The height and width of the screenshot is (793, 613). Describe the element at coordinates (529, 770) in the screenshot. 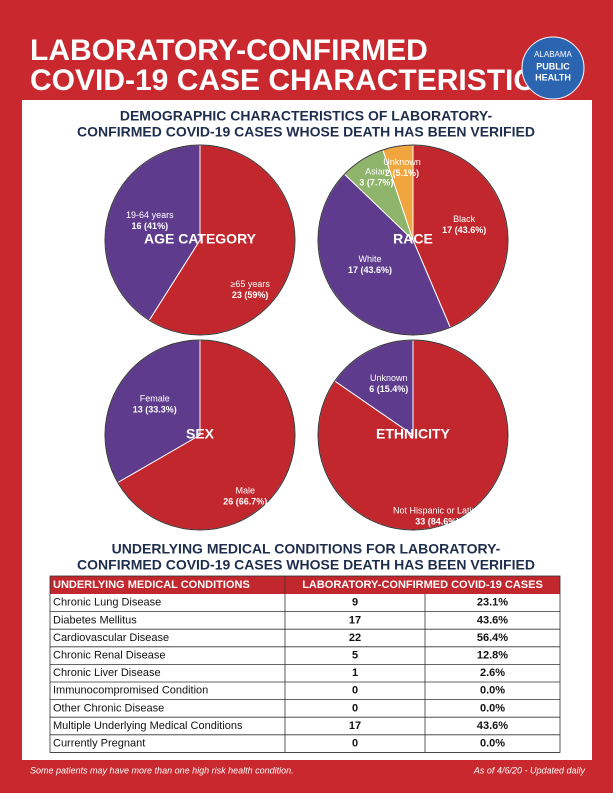

I see `date-note: As of 4/6/20 - Updated daily` at that location.